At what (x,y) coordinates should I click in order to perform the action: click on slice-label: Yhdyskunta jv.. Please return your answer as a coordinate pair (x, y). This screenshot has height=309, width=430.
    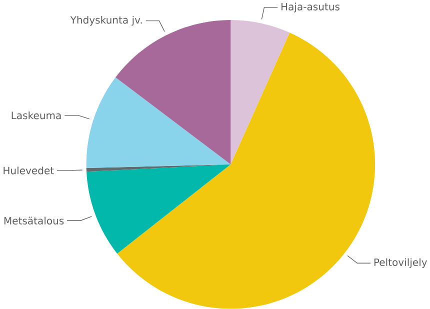
    Looking at the image, I should click on (106, 21).